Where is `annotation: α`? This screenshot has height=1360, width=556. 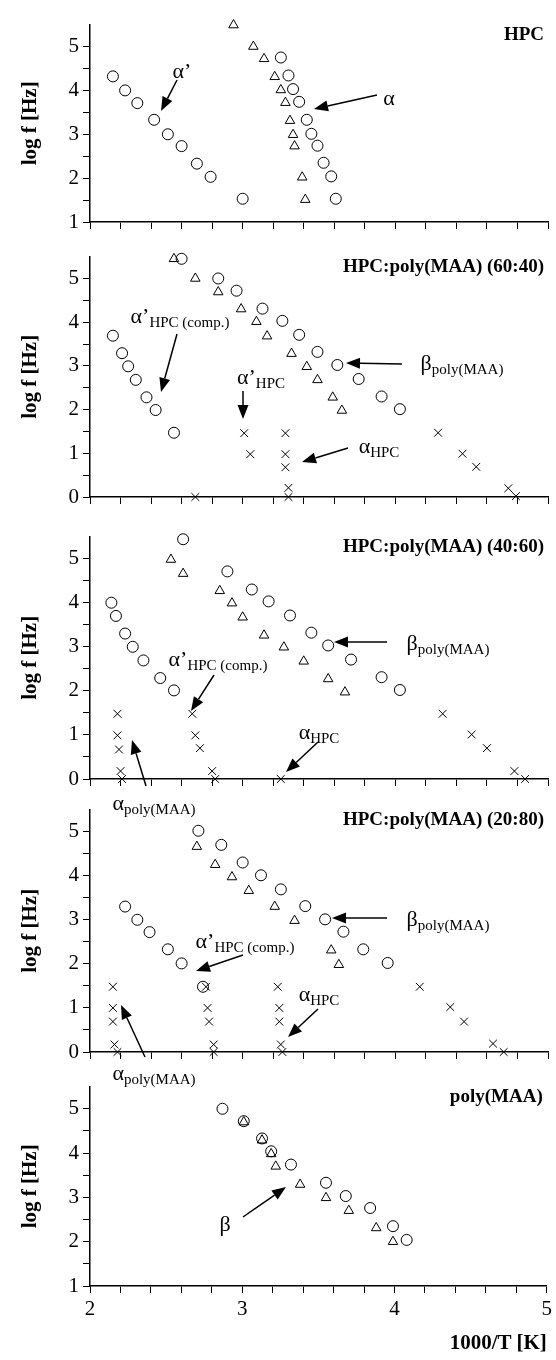 annotation: α is located at coordinates (389, 97).